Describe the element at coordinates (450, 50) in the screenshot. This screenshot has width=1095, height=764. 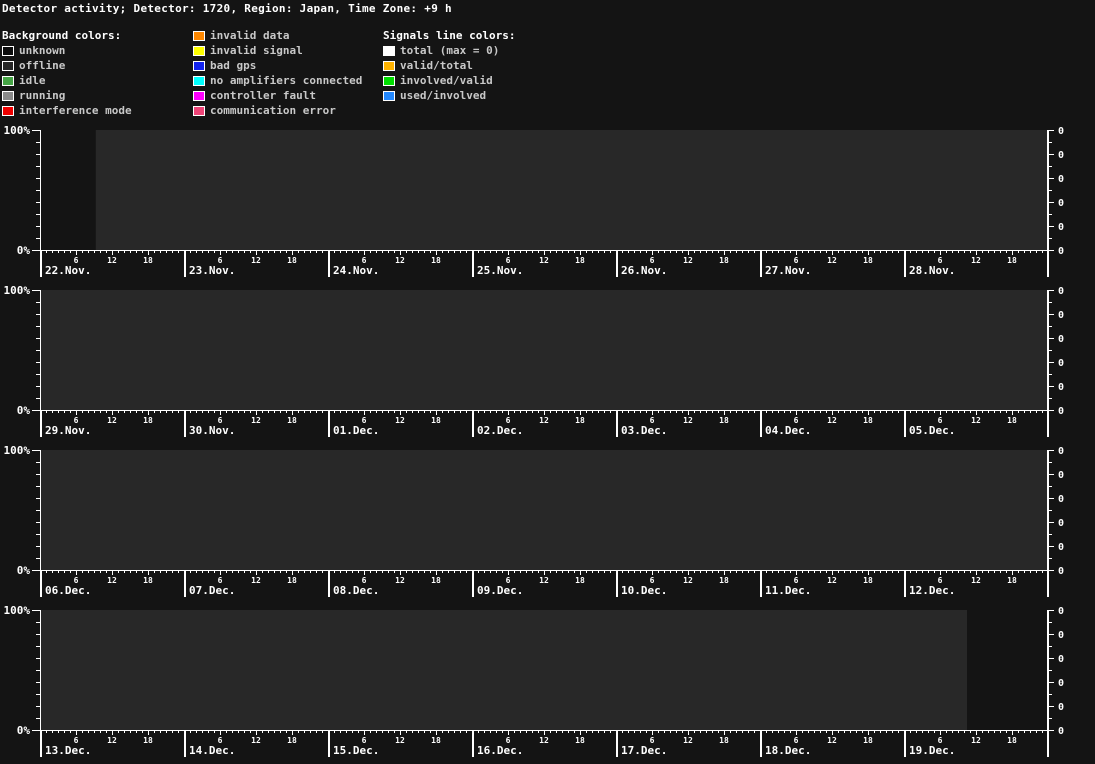
I see `legend-item-label: total (max = 0)` at that location.